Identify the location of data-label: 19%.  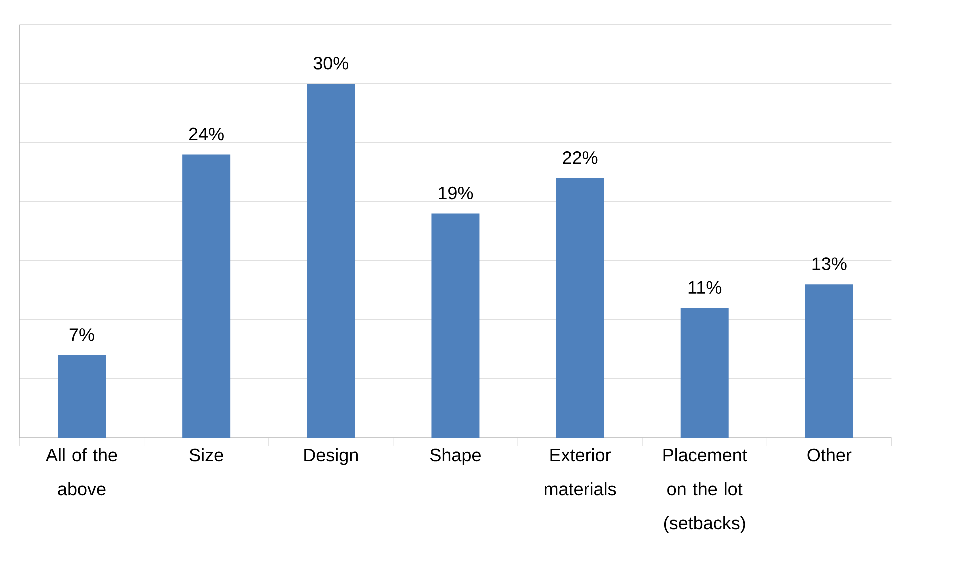
(456, 193).